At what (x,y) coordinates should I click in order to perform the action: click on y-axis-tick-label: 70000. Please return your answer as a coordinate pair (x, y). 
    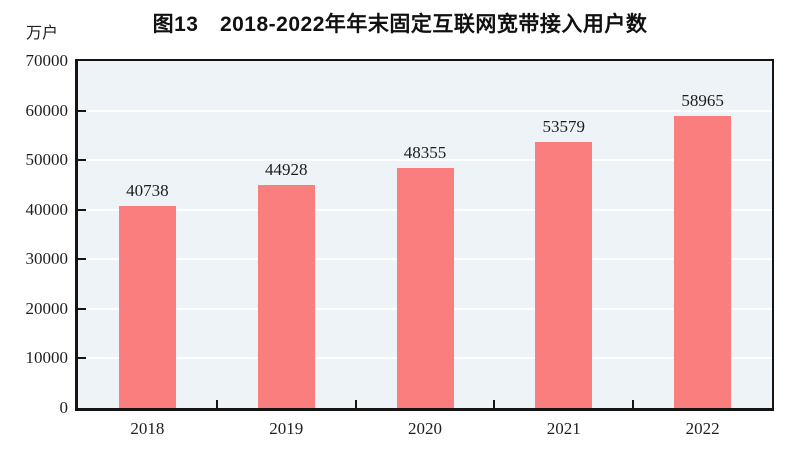
    Looking at the image, I should click on (47, 60).